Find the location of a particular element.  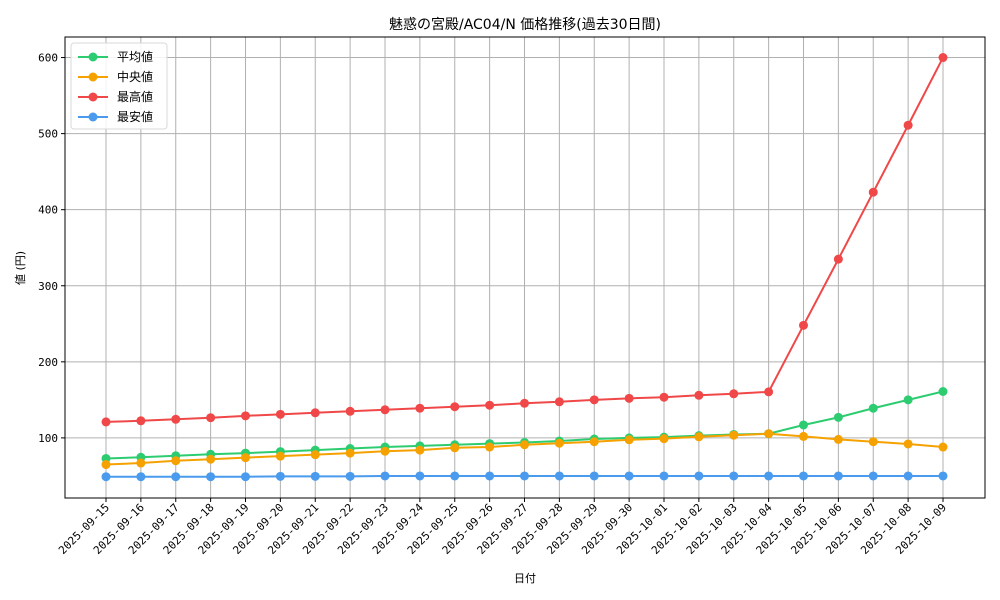

y-tick-label: 500 is located at coordinates (48, 134).